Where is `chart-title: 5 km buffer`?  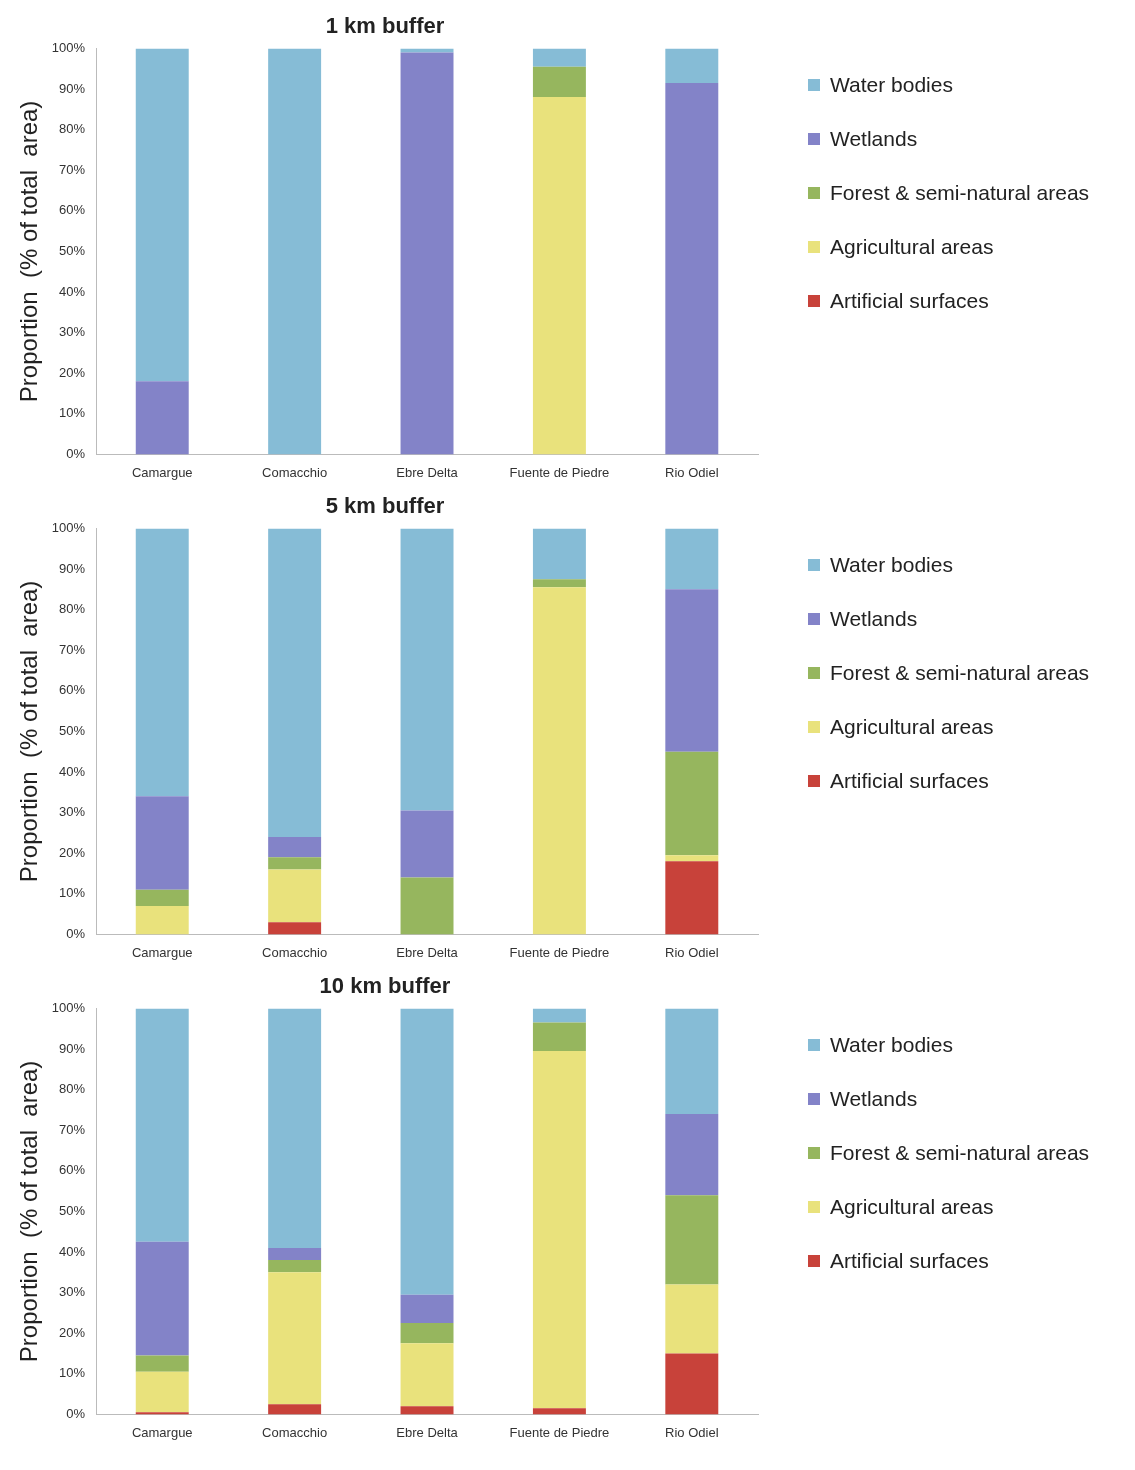 chart-title: 5 km buffer is located at coordinates (385, 506).